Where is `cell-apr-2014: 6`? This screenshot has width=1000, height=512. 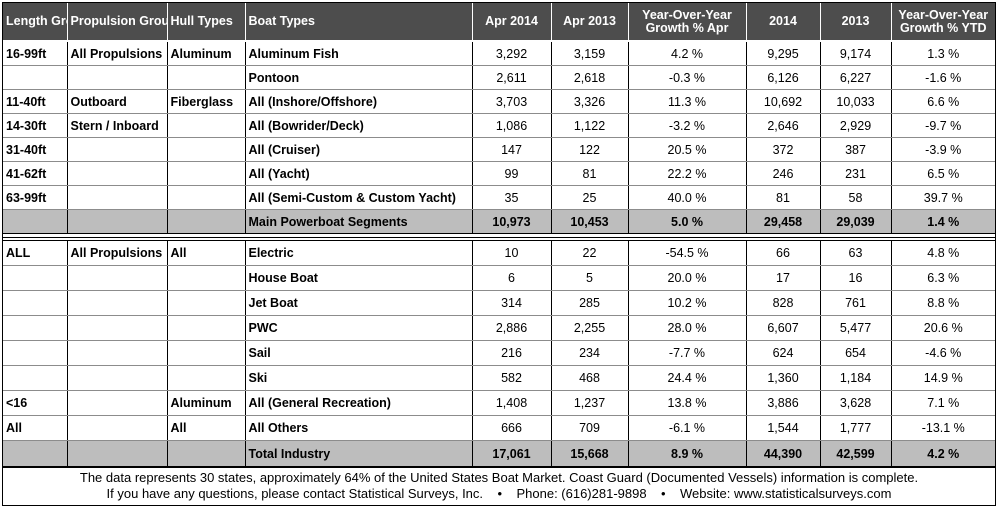
cell-apr-2014: 6 is located at coordinates (512, 278).